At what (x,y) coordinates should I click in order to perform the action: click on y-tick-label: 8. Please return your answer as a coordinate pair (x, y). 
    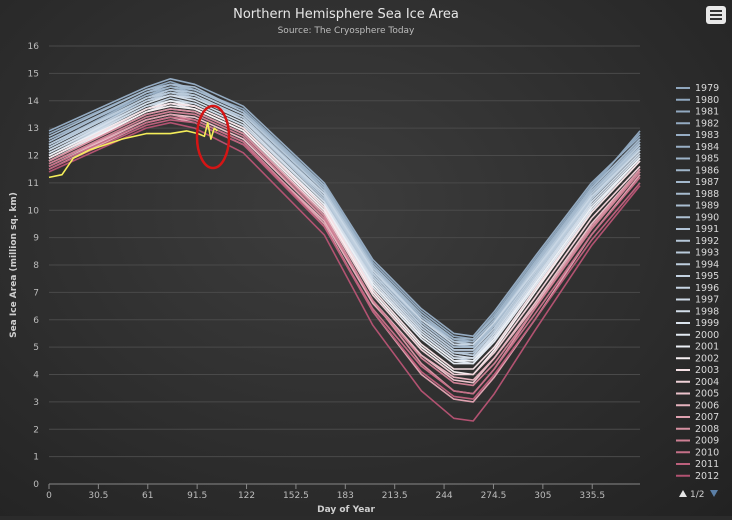
    Looking at the image, I should click on (36, 266).